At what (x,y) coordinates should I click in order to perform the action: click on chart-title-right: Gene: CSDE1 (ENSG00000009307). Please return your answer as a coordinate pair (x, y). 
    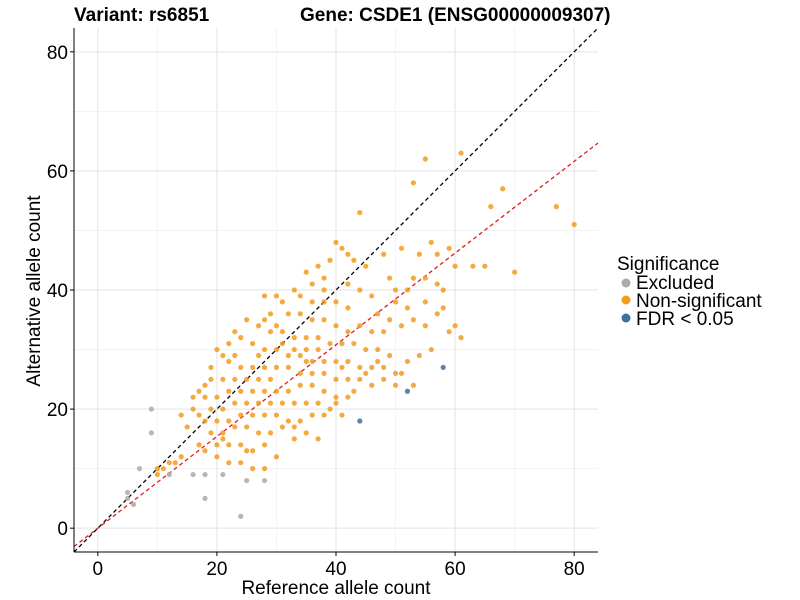
    Looking at the image, I should click on (455, 15).